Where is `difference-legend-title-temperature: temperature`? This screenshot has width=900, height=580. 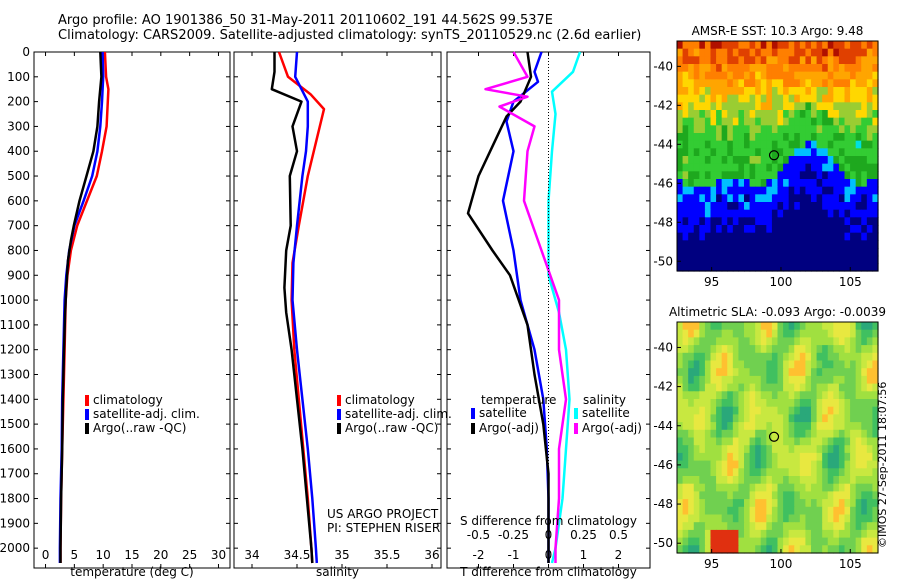
difference-legend-title-temperature: temperature is located at coordinates (518, 400).